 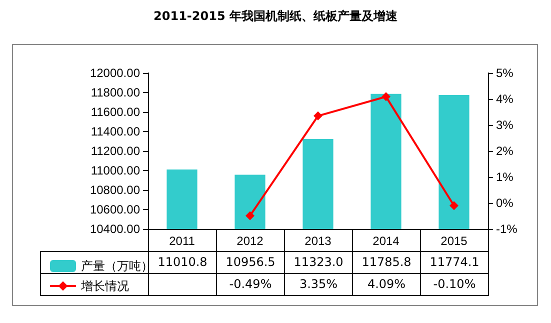 What do you see at coordinates (386, 284) in the screenshot?
I see `data-label: 4.09%` at bounding box center [386, 284].